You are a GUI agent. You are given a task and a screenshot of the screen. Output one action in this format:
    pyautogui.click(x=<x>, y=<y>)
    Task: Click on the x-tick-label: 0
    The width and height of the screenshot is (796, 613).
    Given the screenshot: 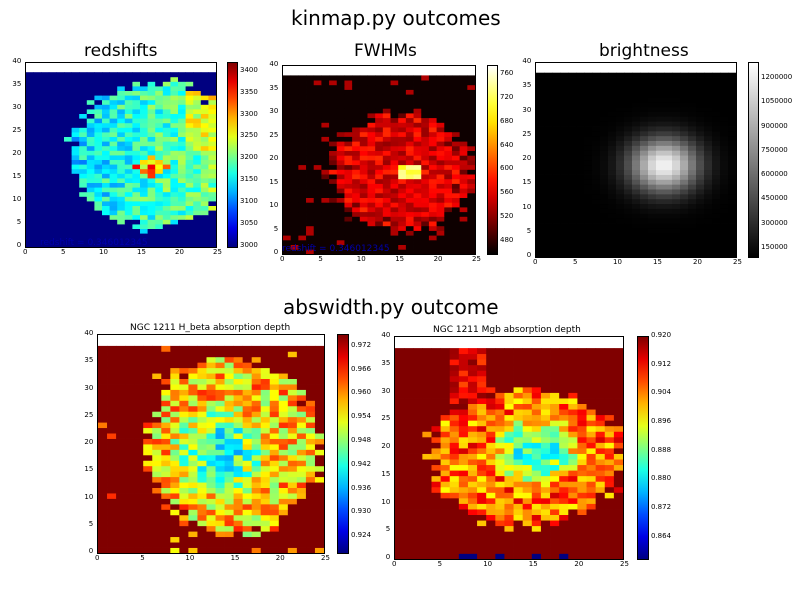 What is the action you would take?
    pyautogui.click(x=25, y=252)
    